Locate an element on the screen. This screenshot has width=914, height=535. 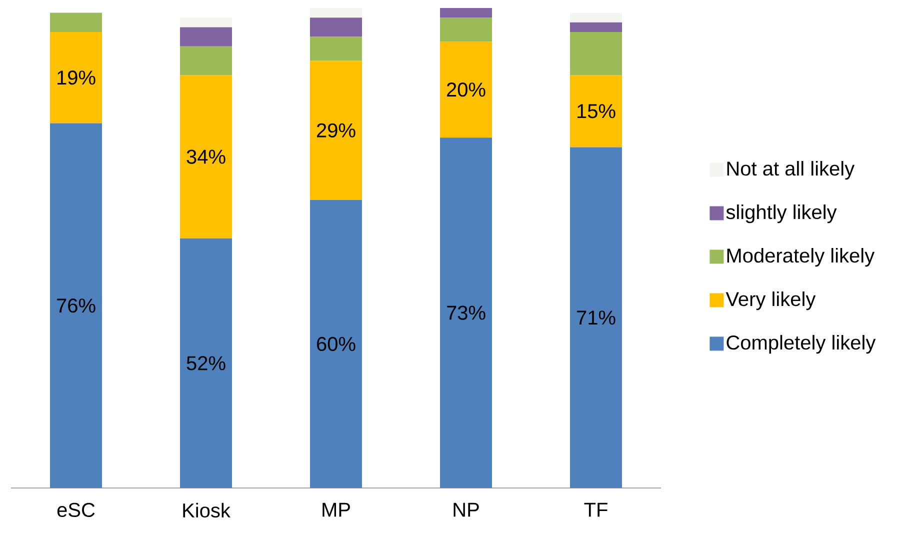
data-label: 73% is located at coordinates (466, 313).